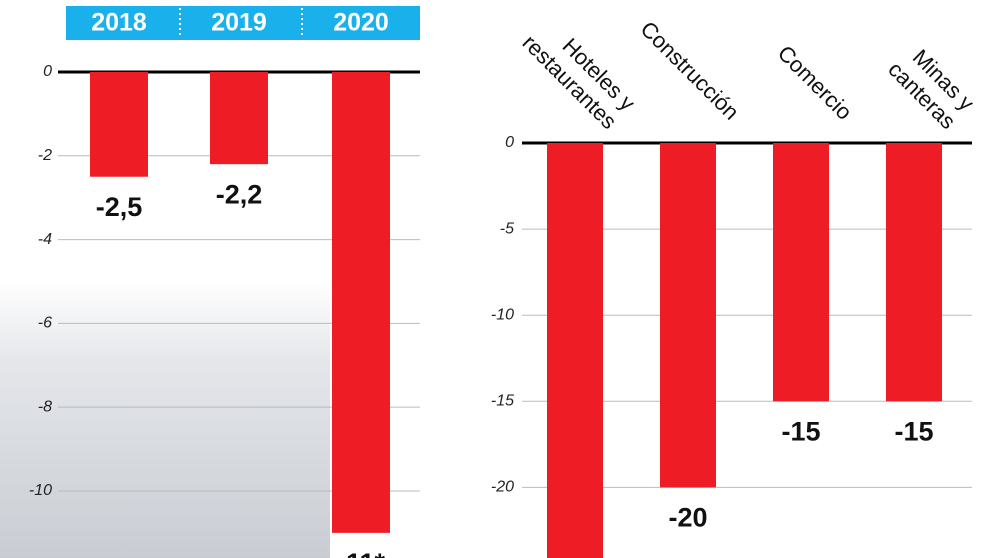  Describe the element at coordinates (119, 23) in the screenshot. I see `category-label: 2018` at that location.